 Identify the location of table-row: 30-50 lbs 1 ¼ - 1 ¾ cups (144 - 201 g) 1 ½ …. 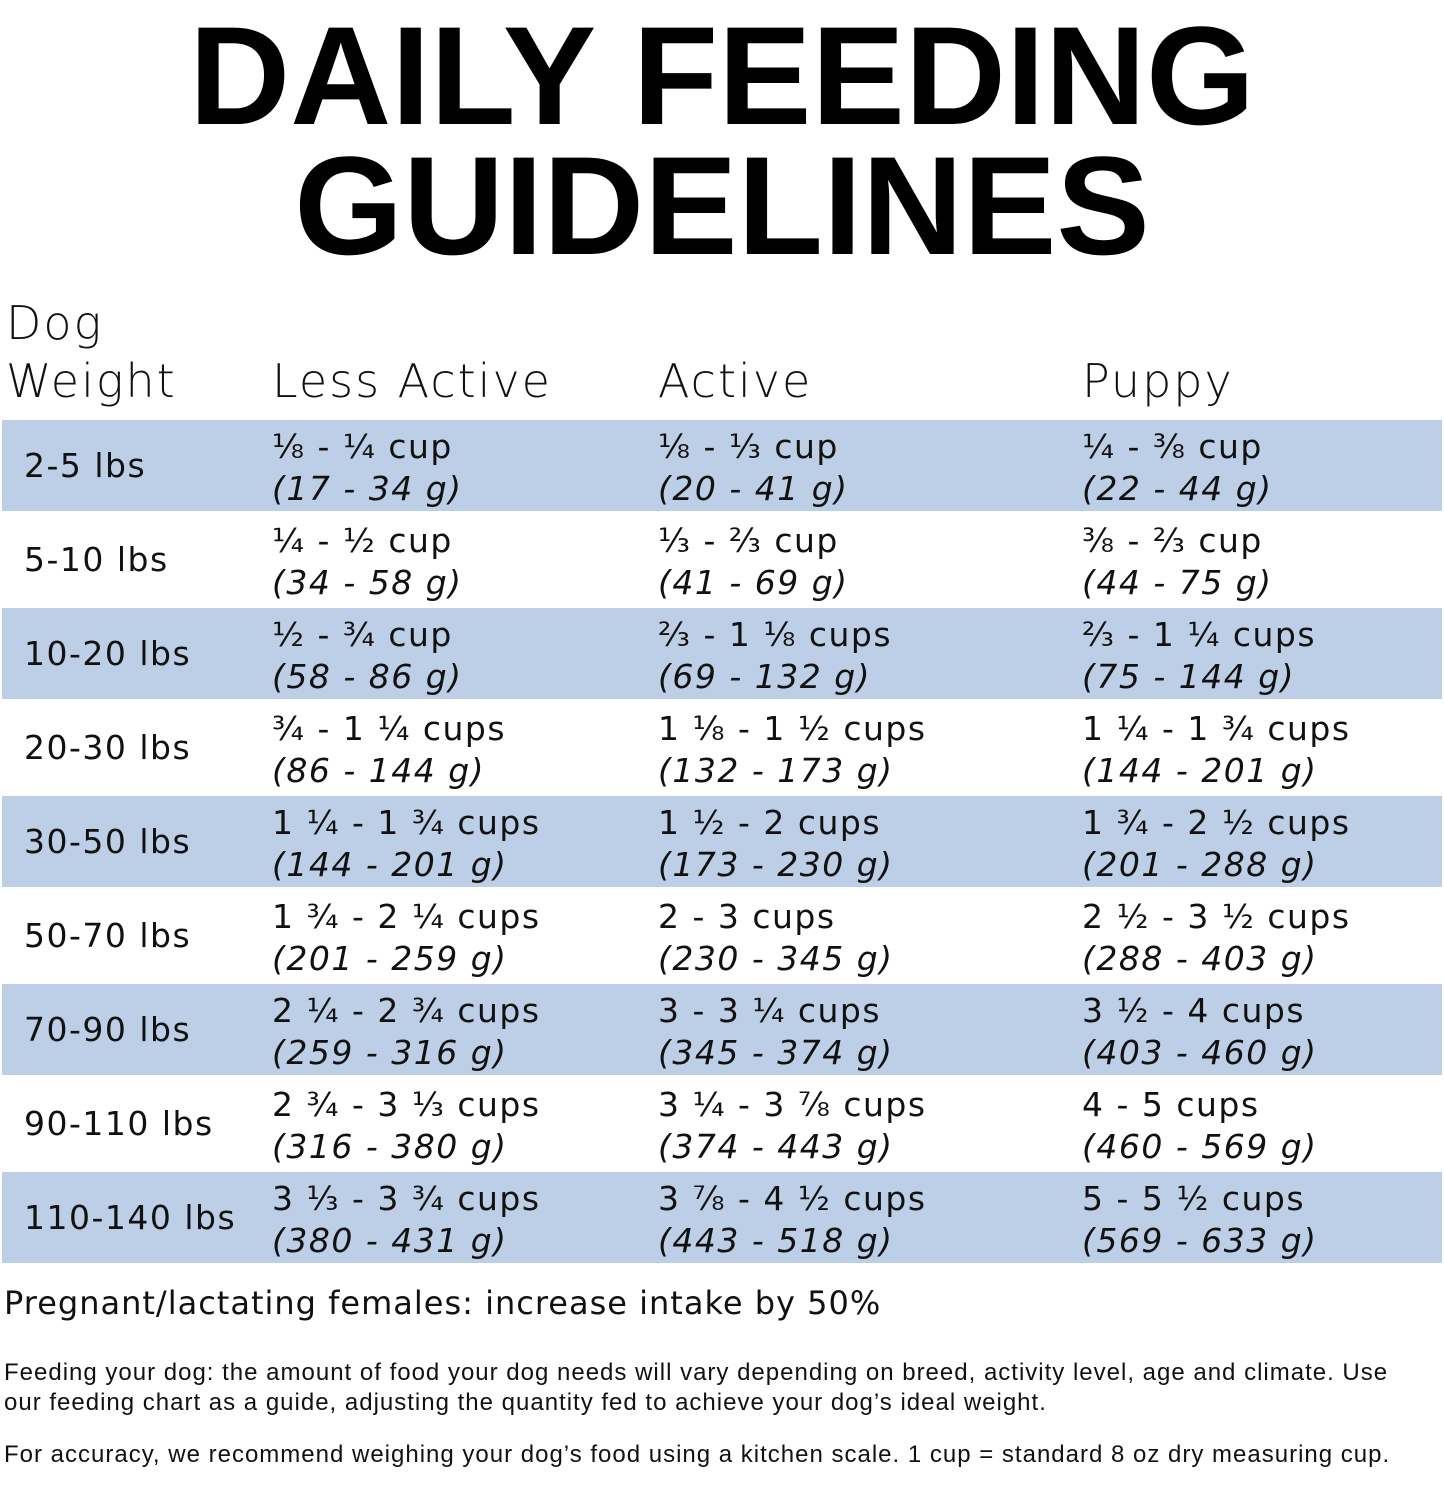
(722, 841).